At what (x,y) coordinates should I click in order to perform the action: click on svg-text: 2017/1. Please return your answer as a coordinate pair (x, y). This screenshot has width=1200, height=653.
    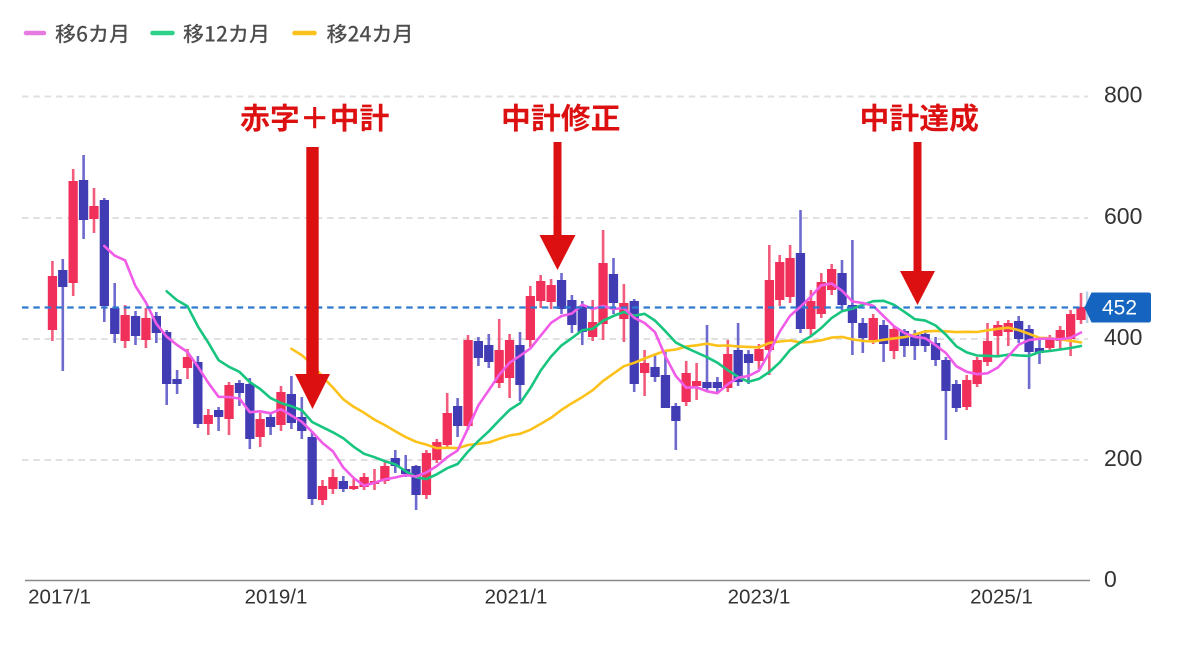
    Looking at the image, I should click on (59, 597).